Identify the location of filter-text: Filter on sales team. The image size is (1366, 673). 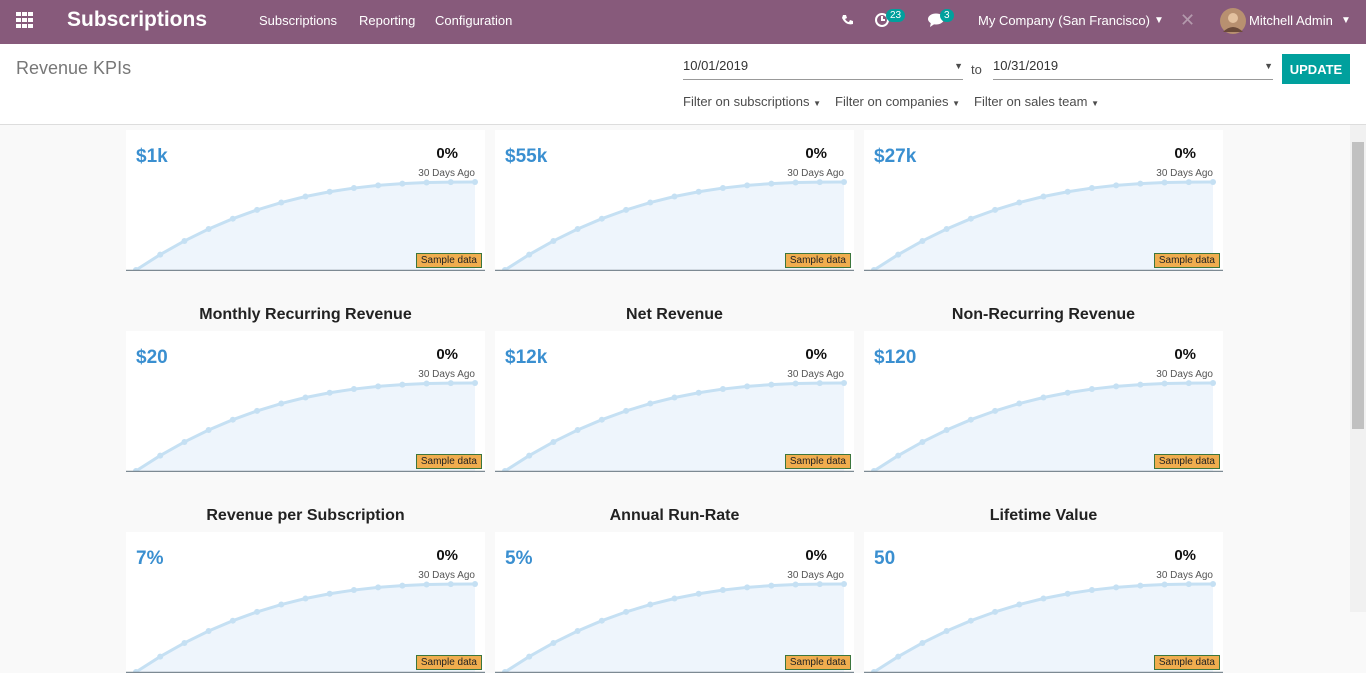
(1031, 101).